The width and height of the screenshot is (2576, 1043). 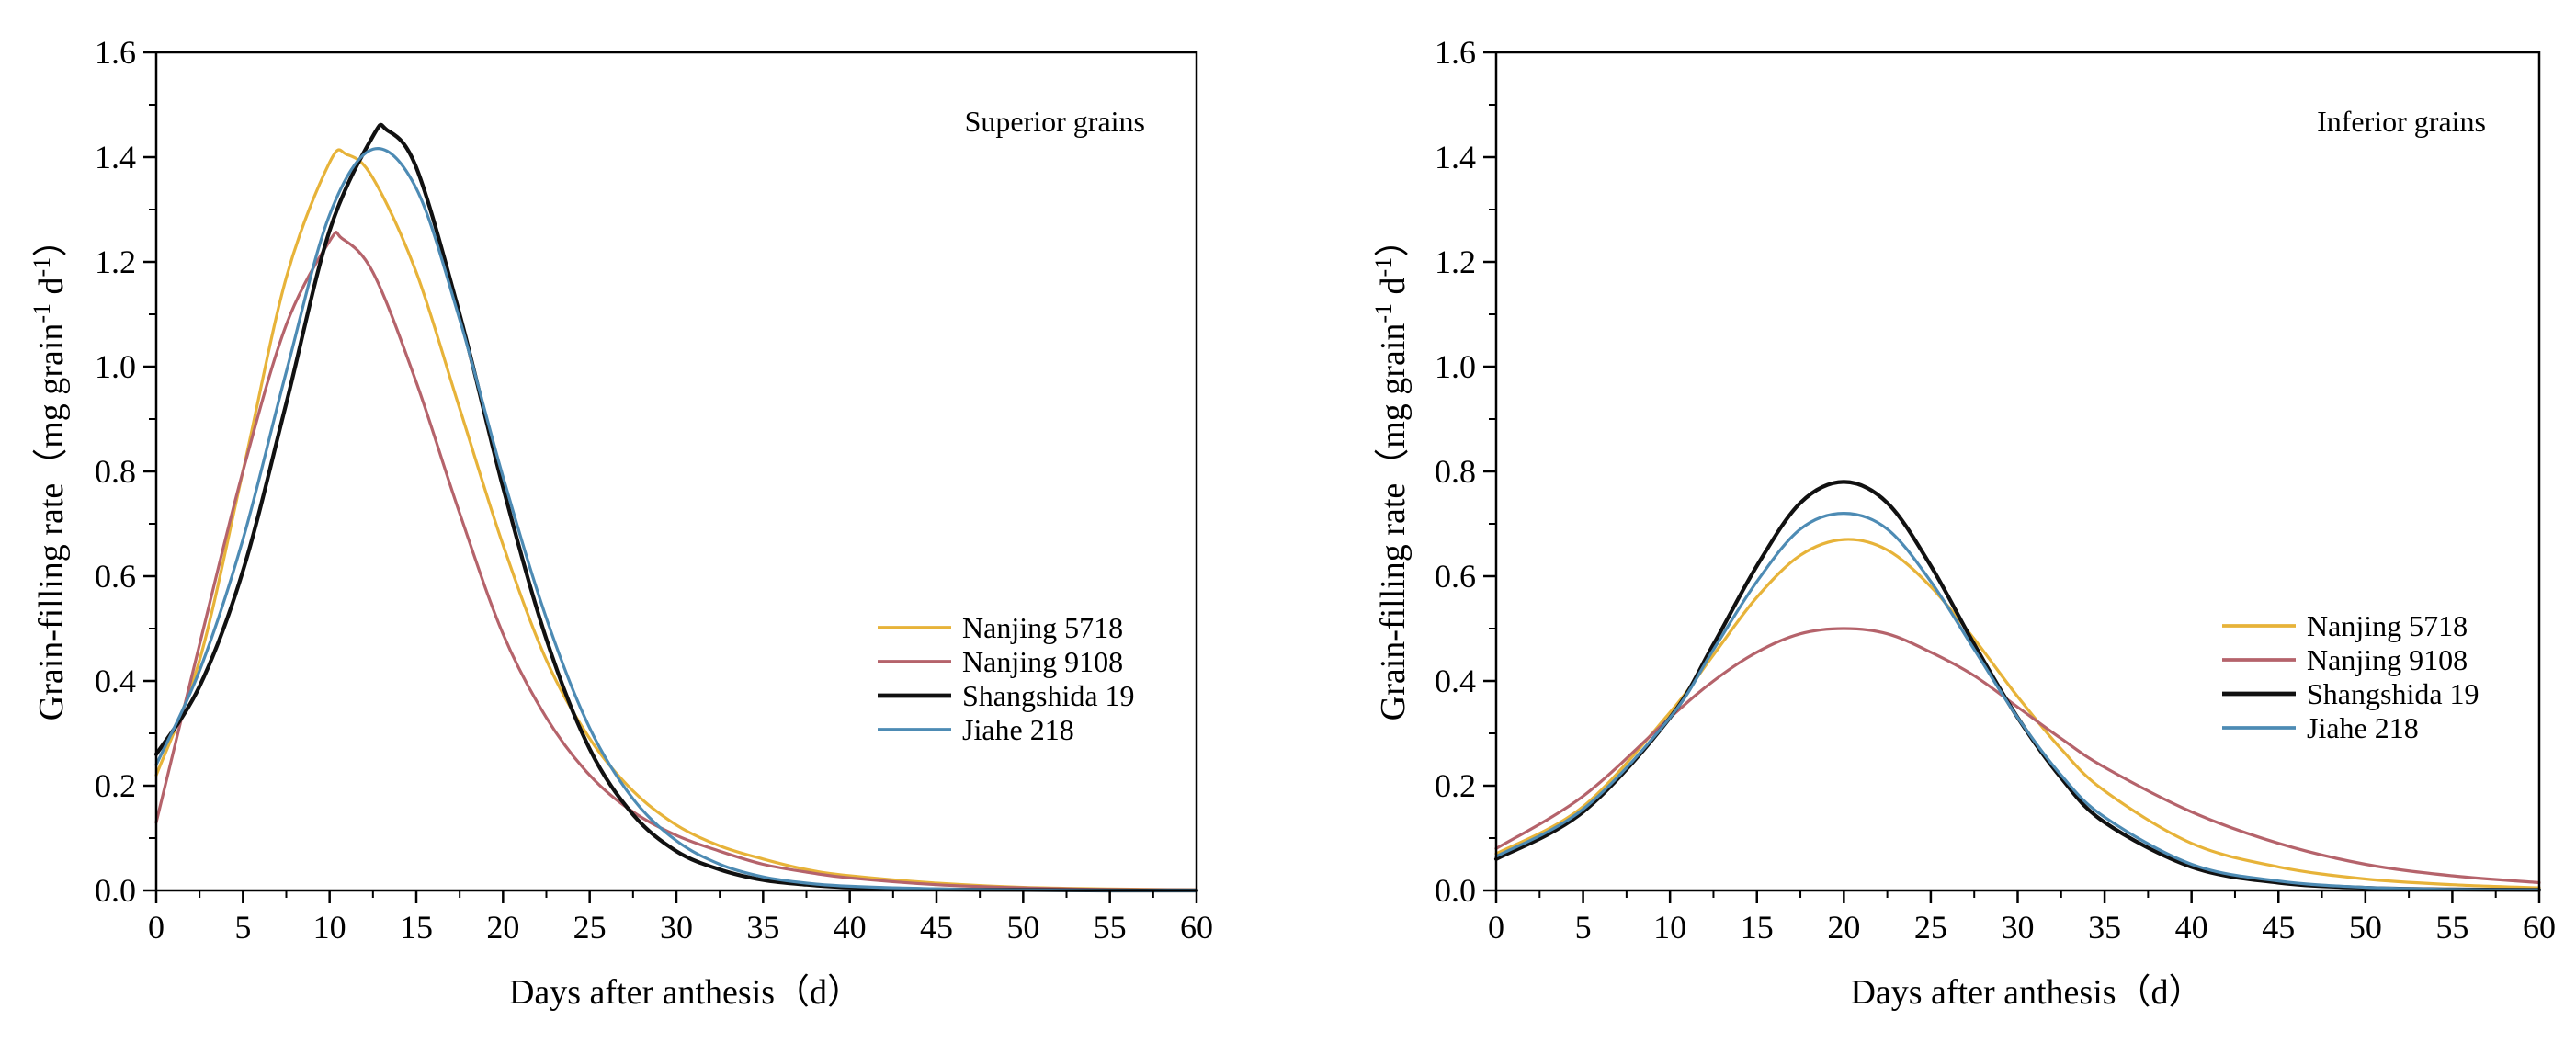 What do you see at coordinates (2402, 121) in the screenshot?
I see `panel-annotation: Inferior grains` at bounding box center [2402, 121].